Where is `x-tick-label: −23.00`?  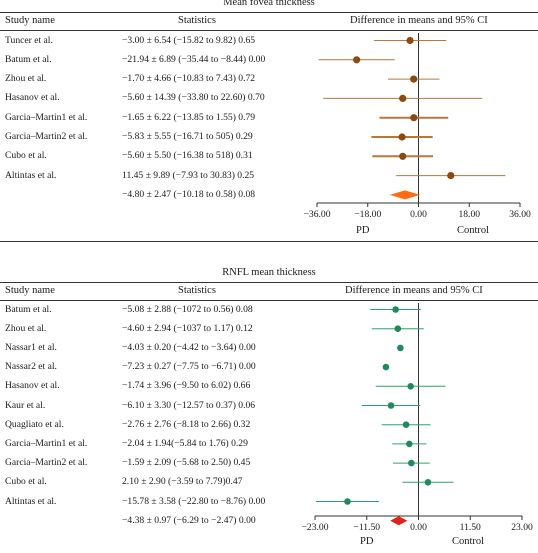 x-tick-label: −23.00 is located at coordinates (315, 527).